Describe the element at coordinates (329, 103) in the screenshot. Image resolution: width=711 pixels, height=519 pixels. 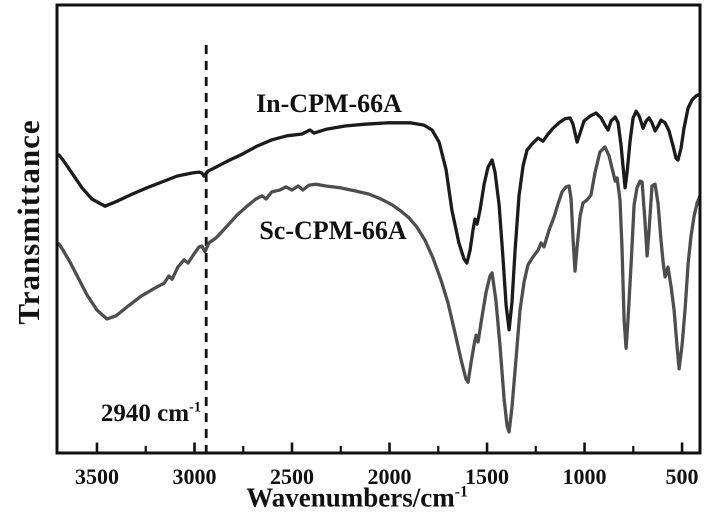
I see `series-label-in-cpm-66a: In-CPM-66A` at that location.